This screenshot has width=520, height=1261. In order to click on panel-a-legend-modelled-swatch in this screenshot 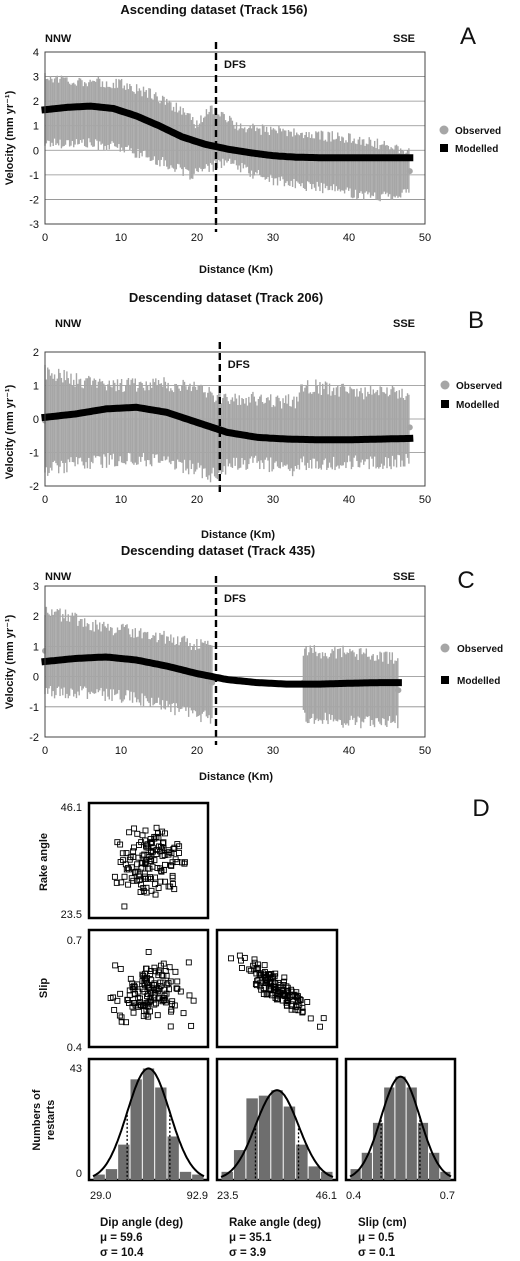, I will do `click(444, 148)`.